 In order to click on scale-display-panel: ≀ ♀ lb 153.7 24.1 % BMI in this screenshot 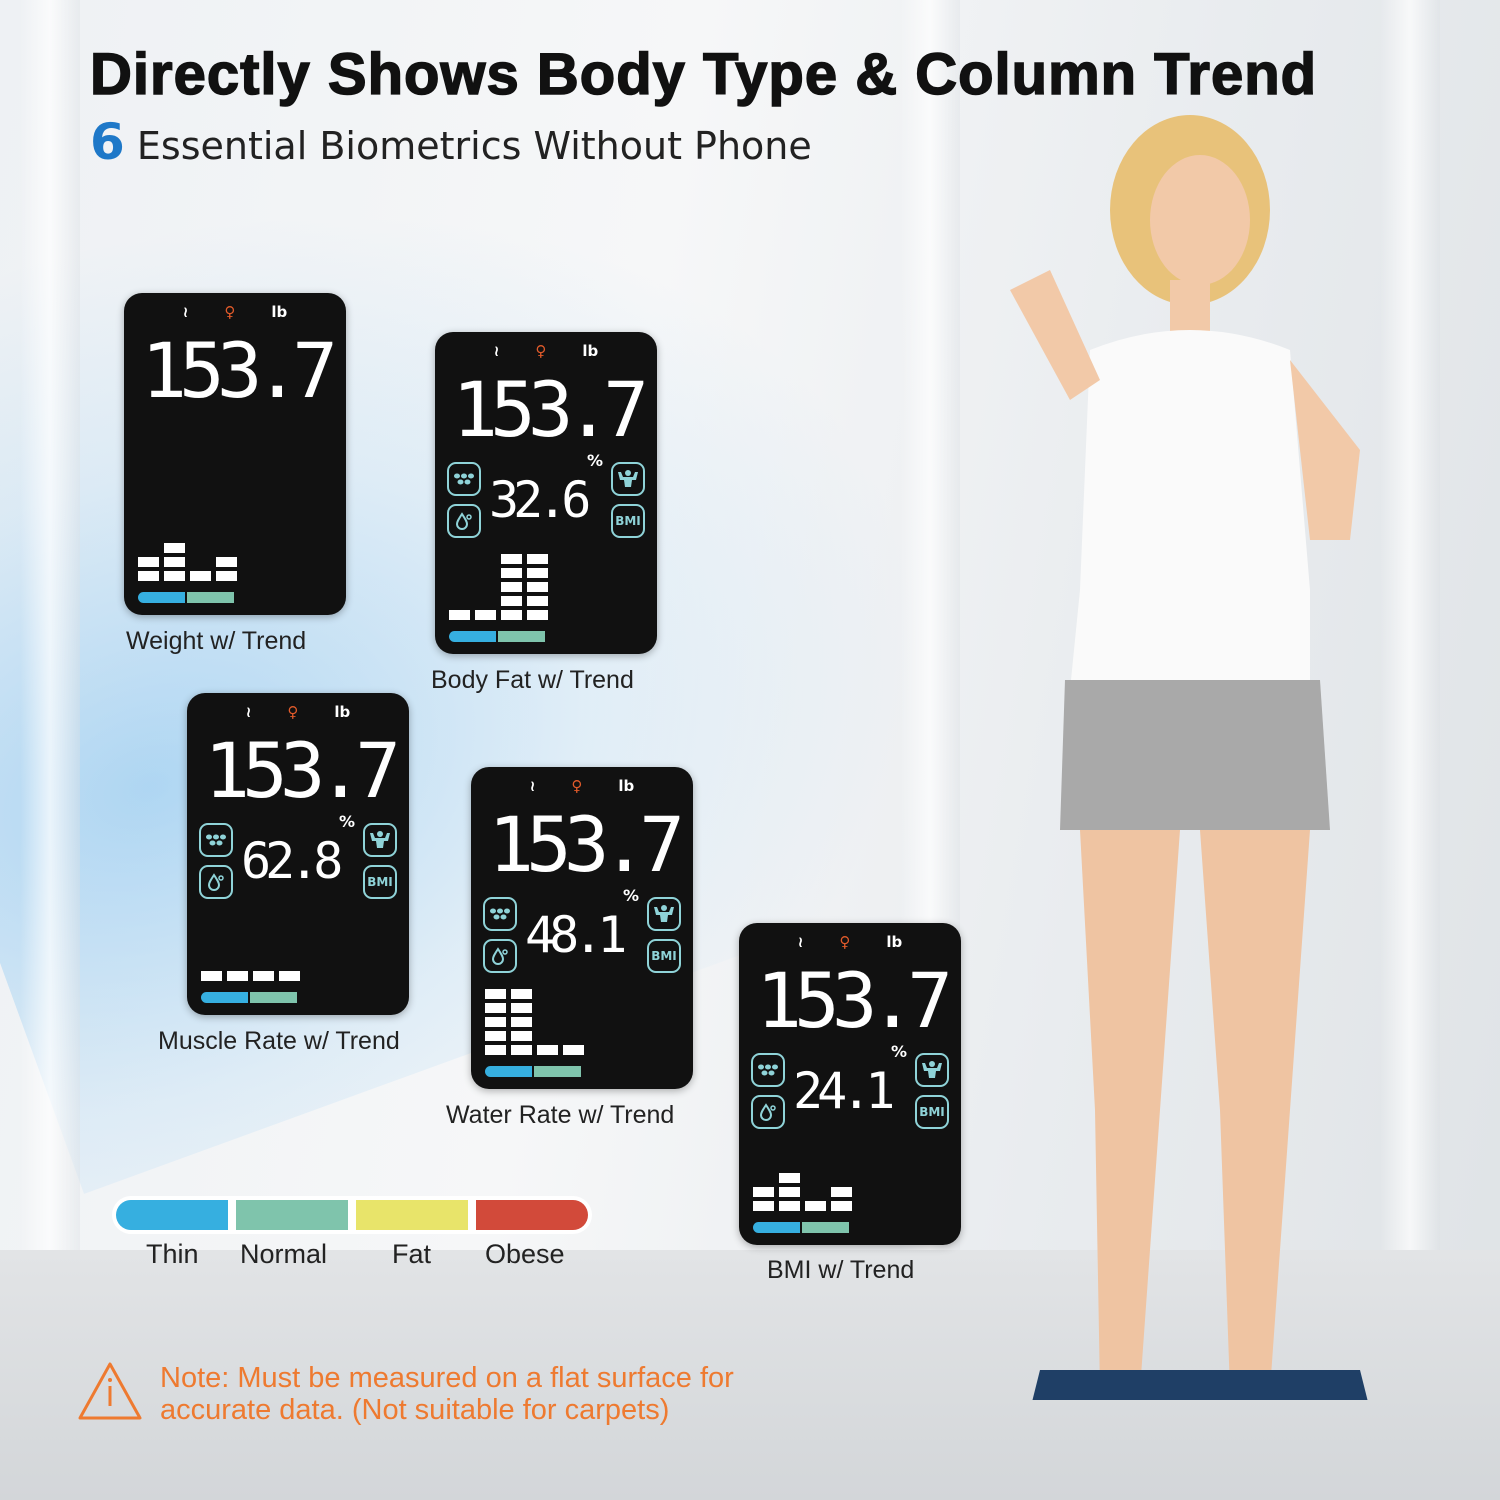, I will do `click(850, 1084)`.